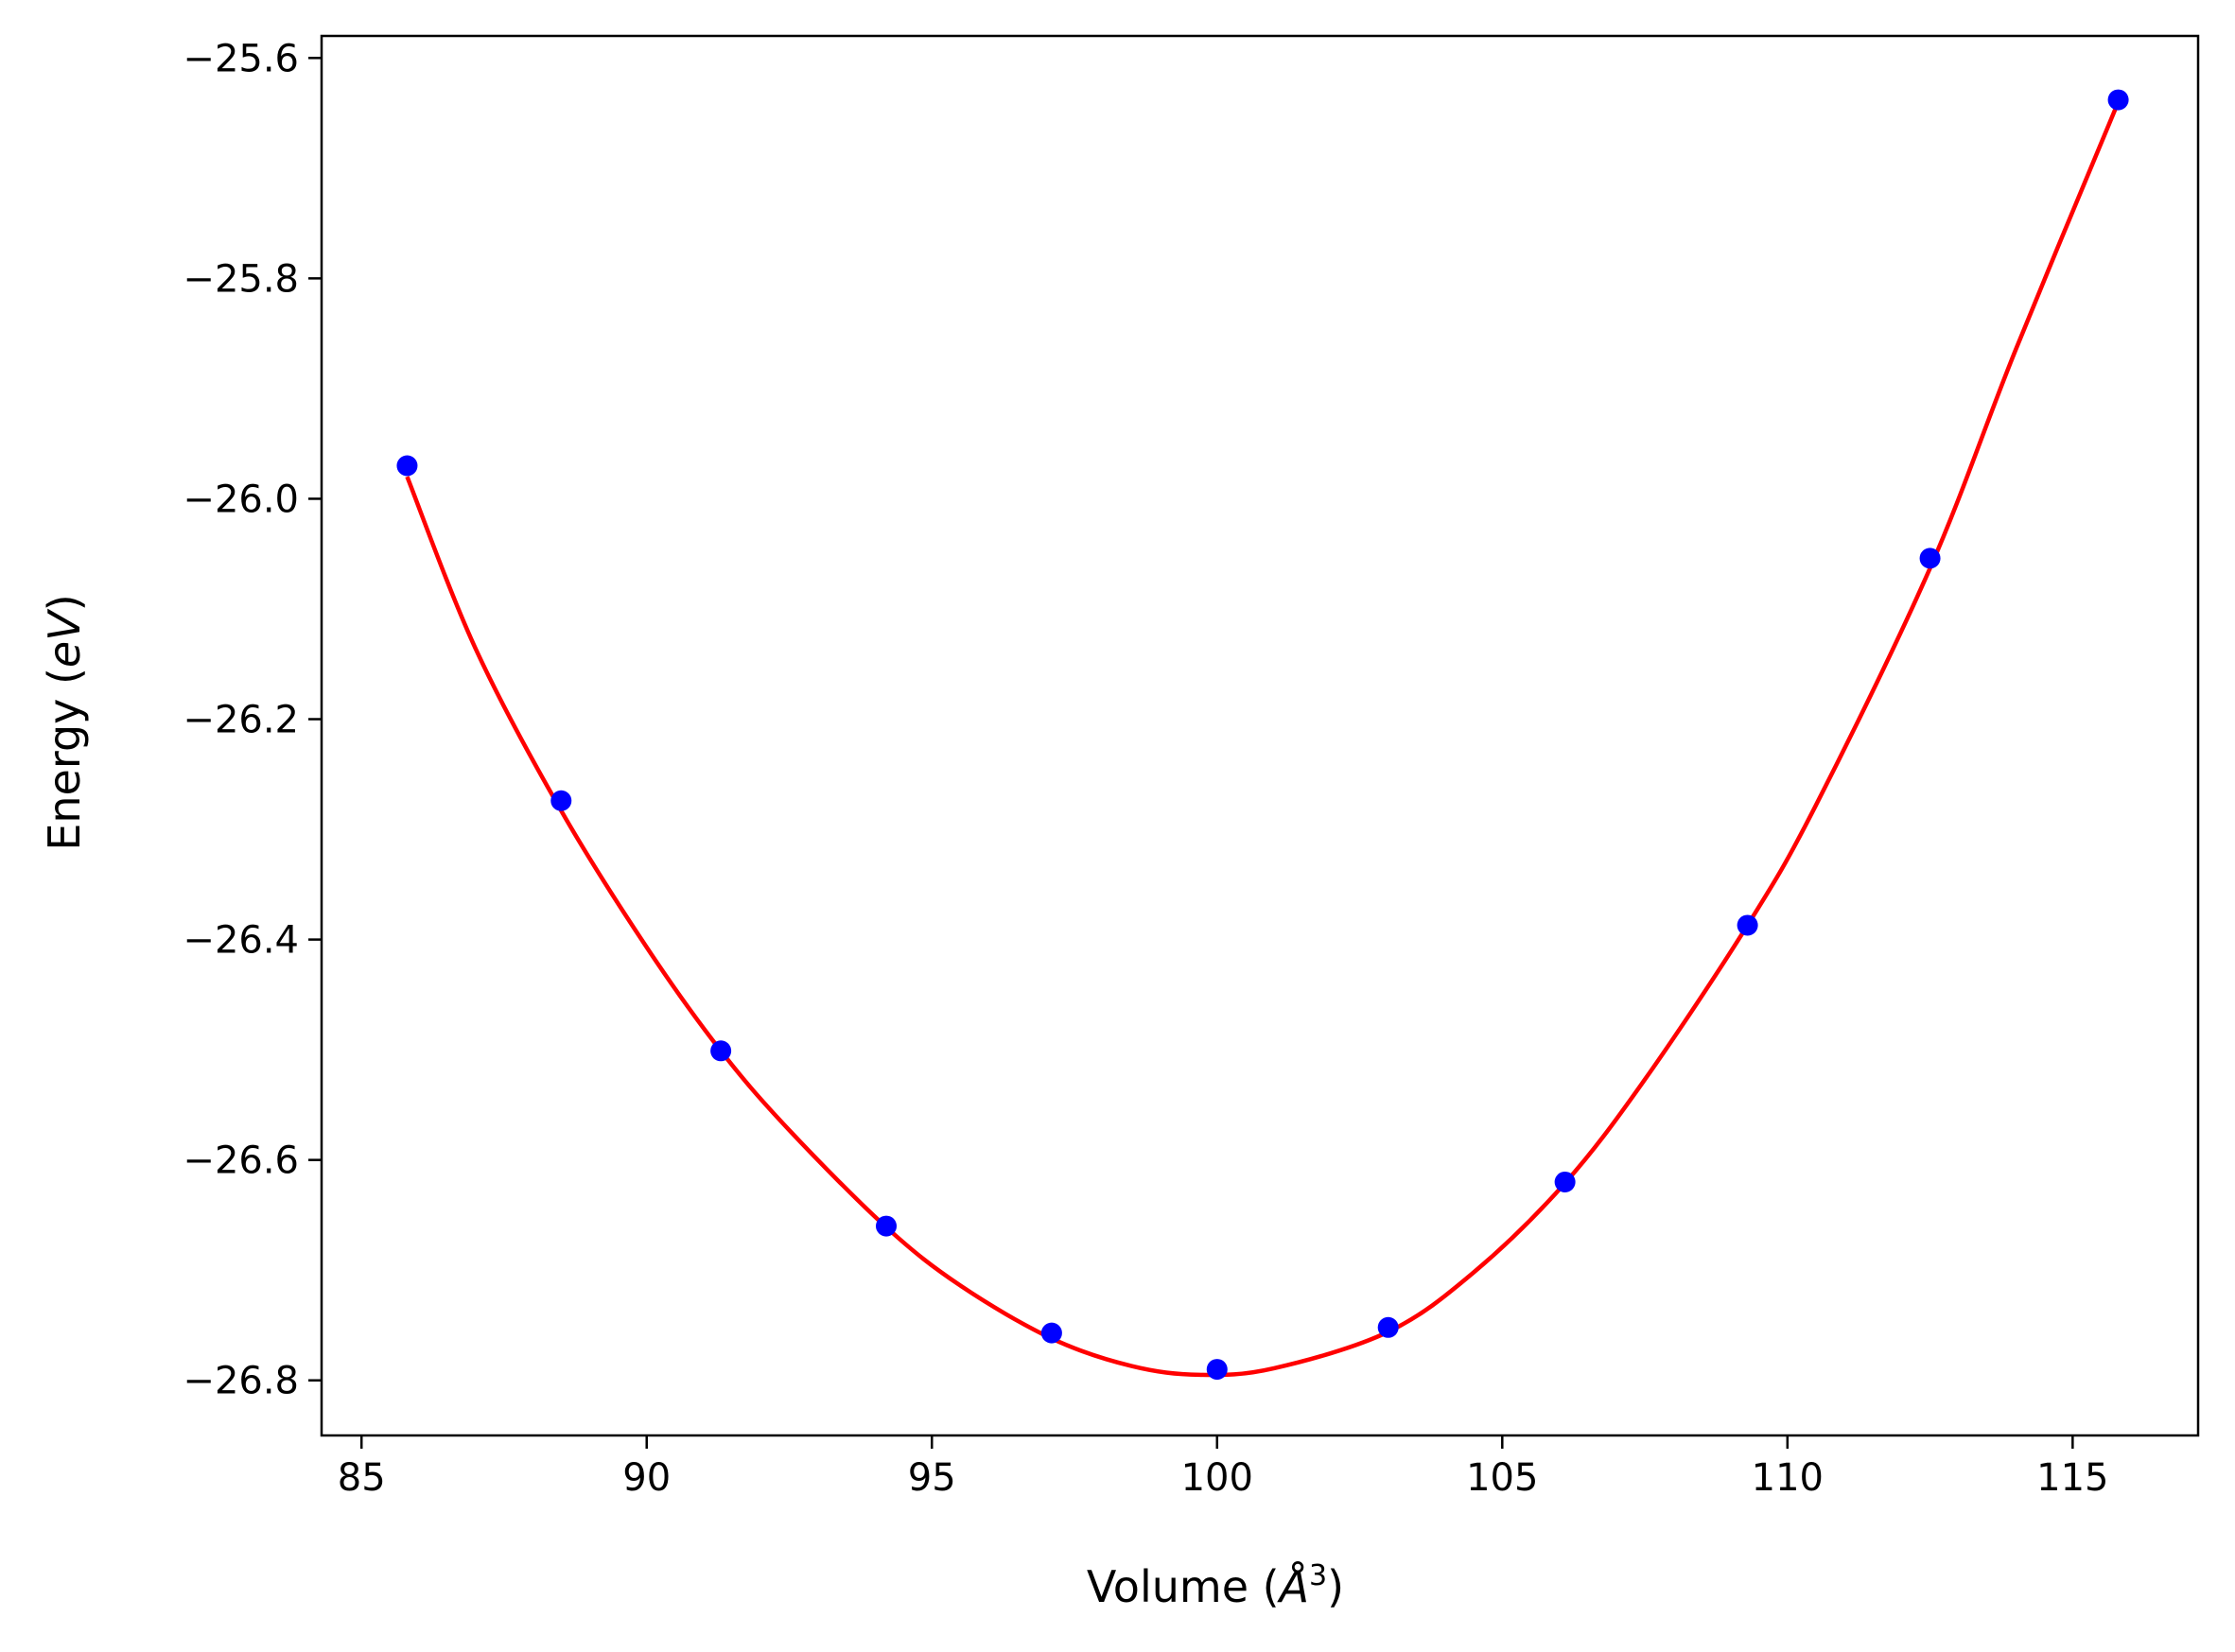 Image resolution: width=2235 pixels, height=1652 pixels. I want to click on y-tick-label: −25.8, so click(241, 279).